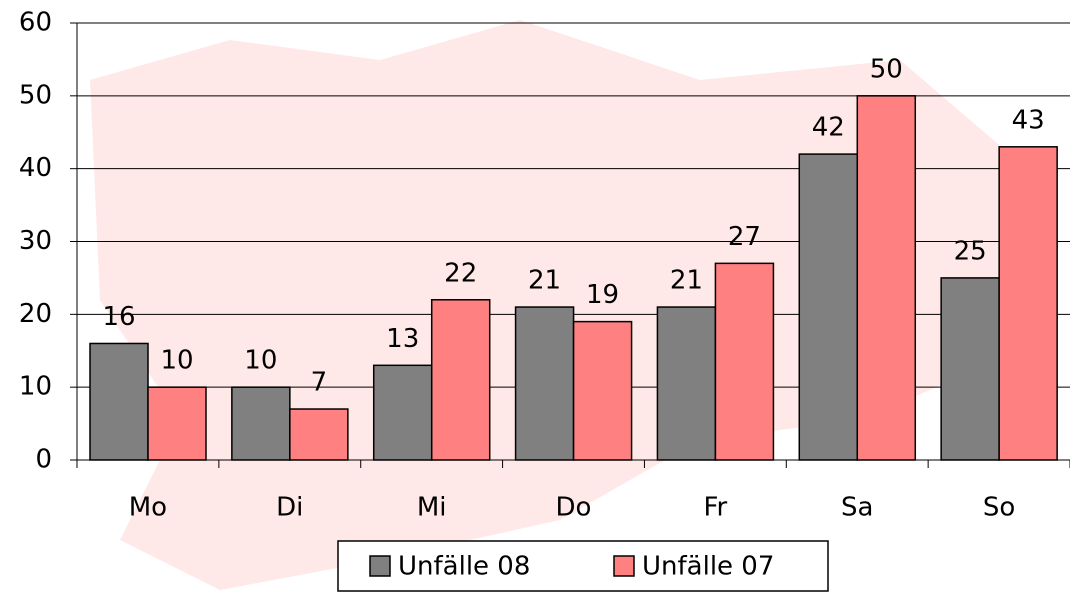 This screenshot has height=596, width=1070. I want to click on x-tick-label: So, so click(999, 508).